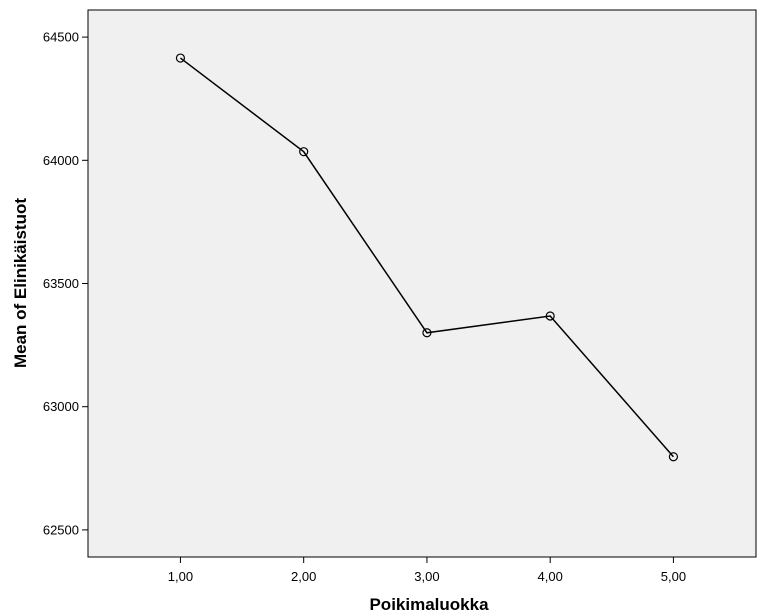 Image resolution: width=758 pixels, height=615 pixels. I want to click on x-axis-ticks: 1,00 2,00 3,00 4,00 5,00, so click(427, 570).